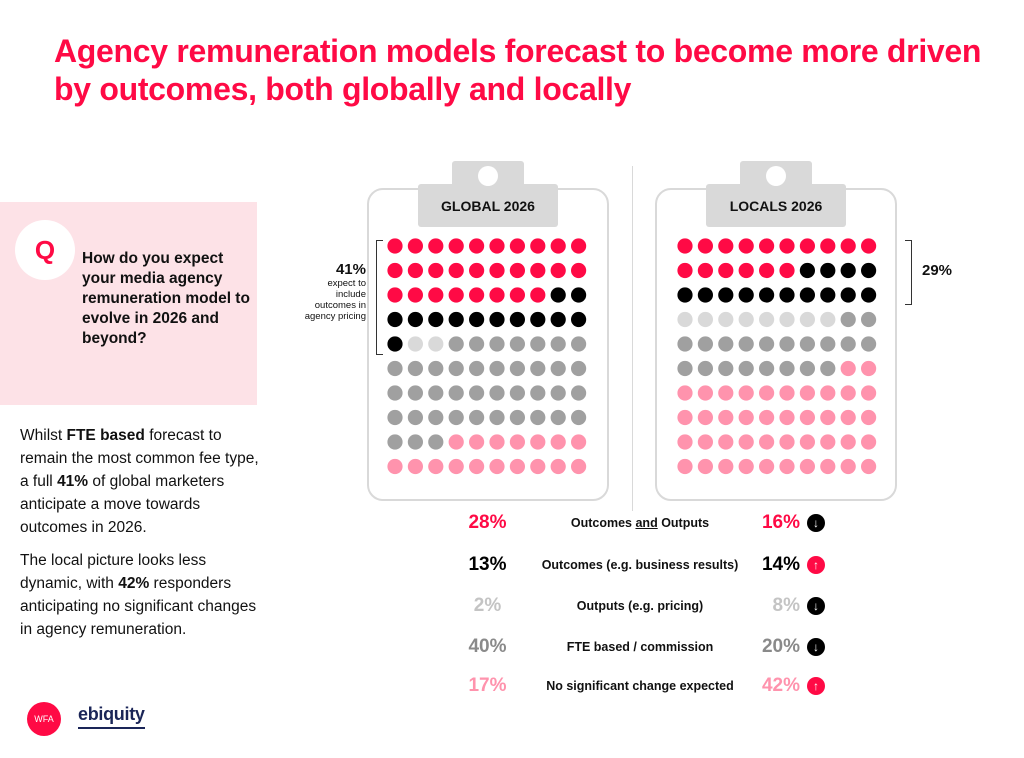 This screenshot has width=1024, height=758. Describe the element at coordinates (937, 270) in the screenshot. I see `locals-annotation-value: 29%` at that location.